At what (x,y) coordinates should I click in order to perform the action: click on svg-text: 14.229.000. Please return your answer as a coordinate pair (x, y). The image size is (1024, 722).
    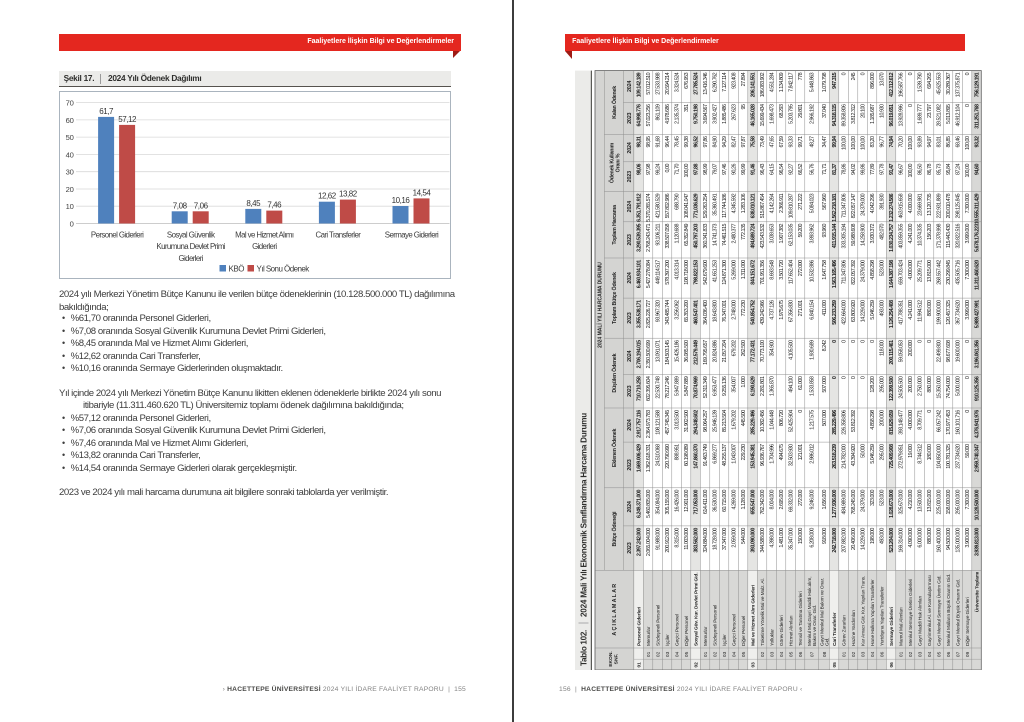
    Looking at the image, I should click on (863, 538).